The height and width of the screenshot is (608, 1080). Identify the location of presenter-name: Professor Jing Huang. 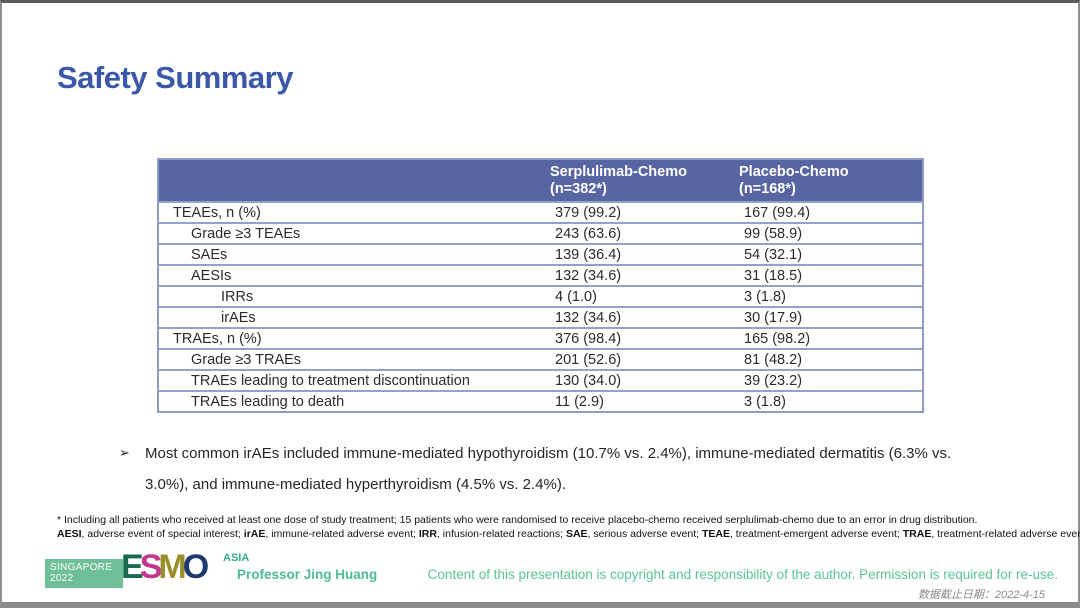
(307, 574).